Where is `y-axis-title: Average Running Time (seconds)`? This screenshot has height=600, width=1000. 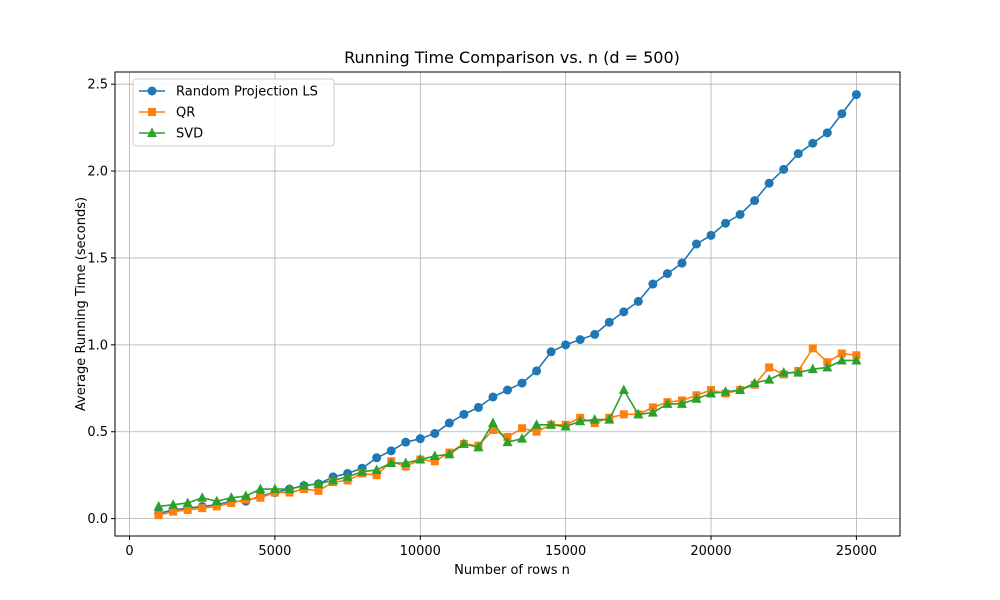 y-axis-title: Average Running Time (seconds) is located at coordinates (81, 304).